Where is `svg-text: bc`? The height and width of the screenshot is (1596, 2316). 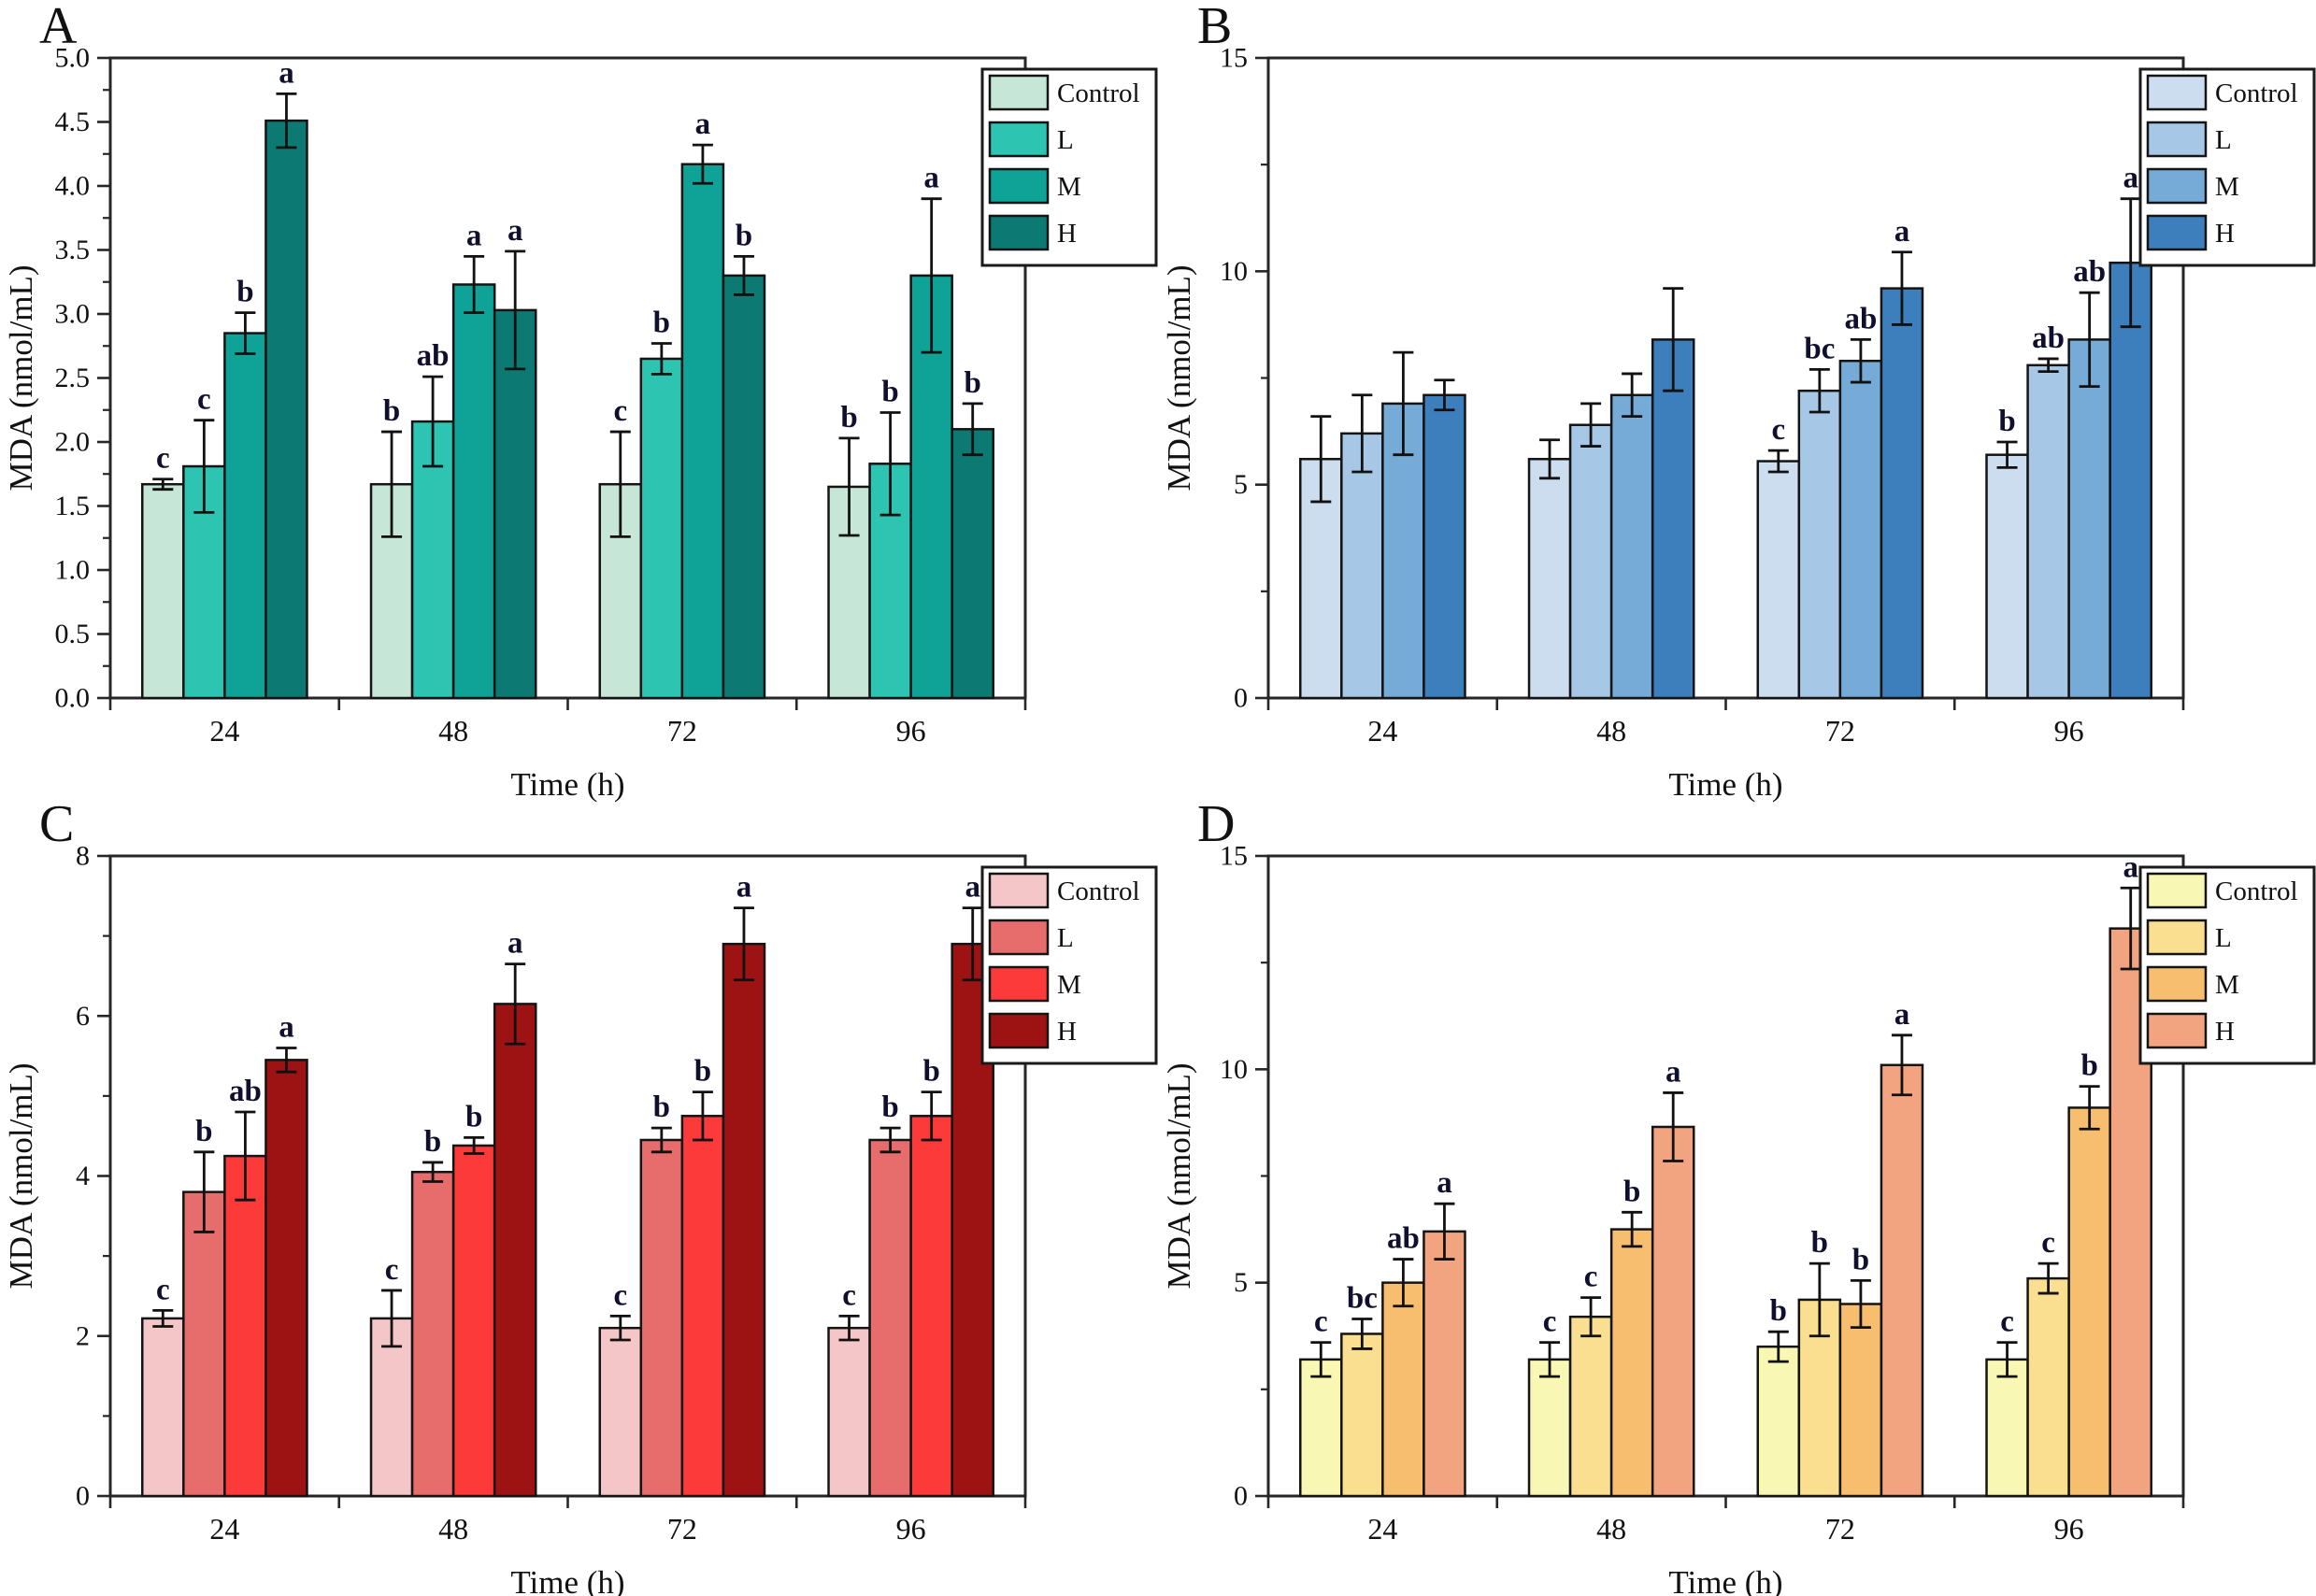 svg-text: bc is located at coordinates (1362, 1298).